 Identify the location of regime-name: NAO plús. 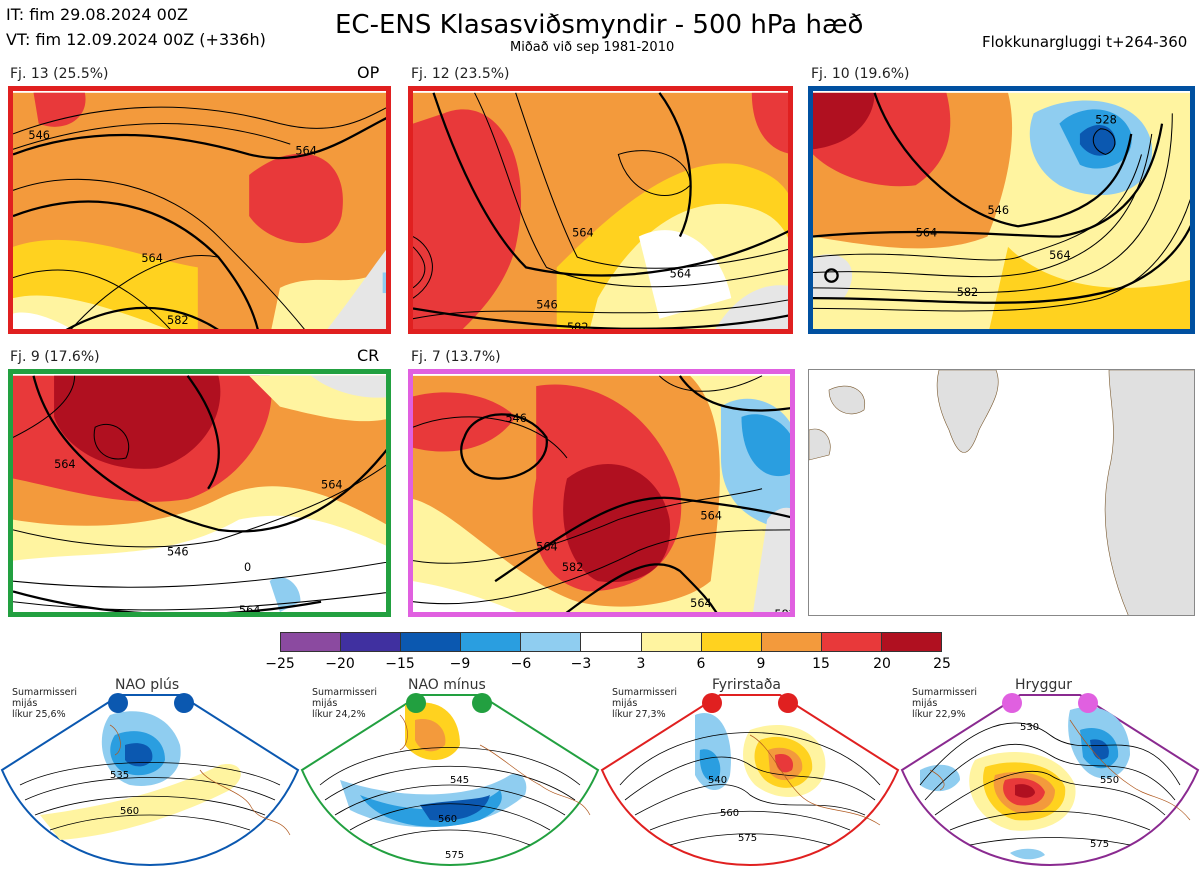
(147, 685).